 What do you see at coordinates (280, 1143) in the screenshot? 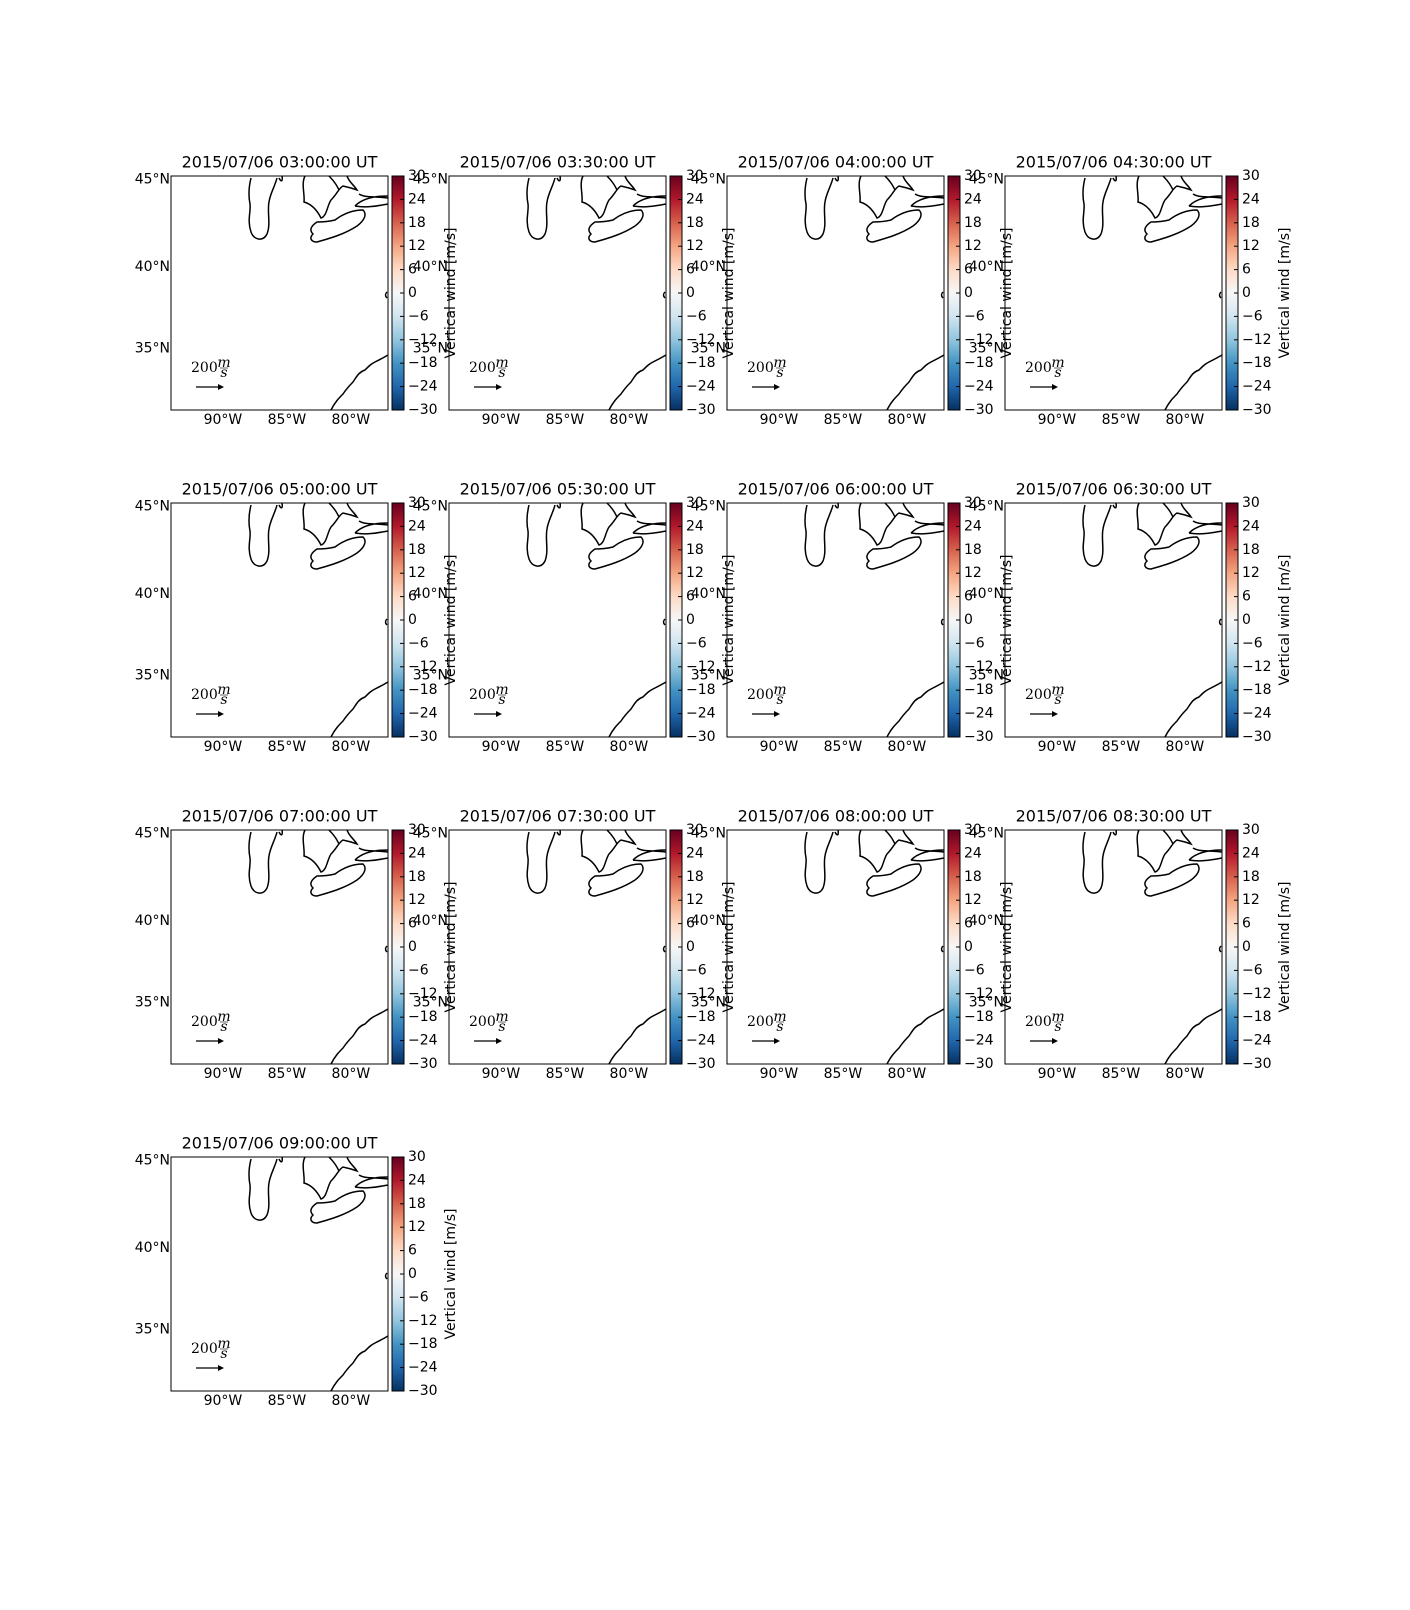
I see `panel-title: 2015/07/06 09:00:00 UT` at bounding box center [280, 1143].